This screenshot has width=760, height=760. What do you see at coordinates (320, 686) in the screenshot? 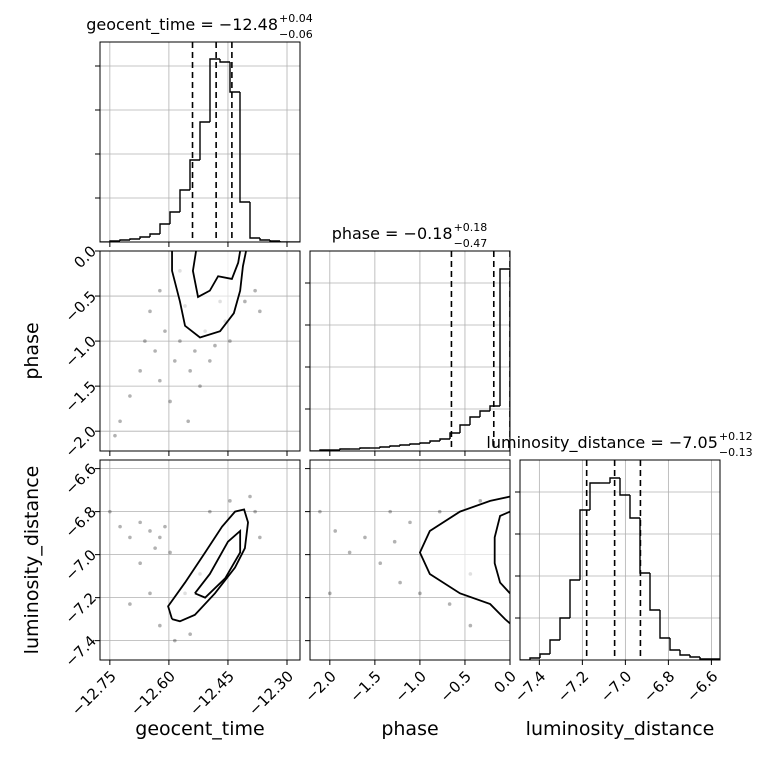
I see `x-tick-label: −2.0` at bounding box center [320, 686].